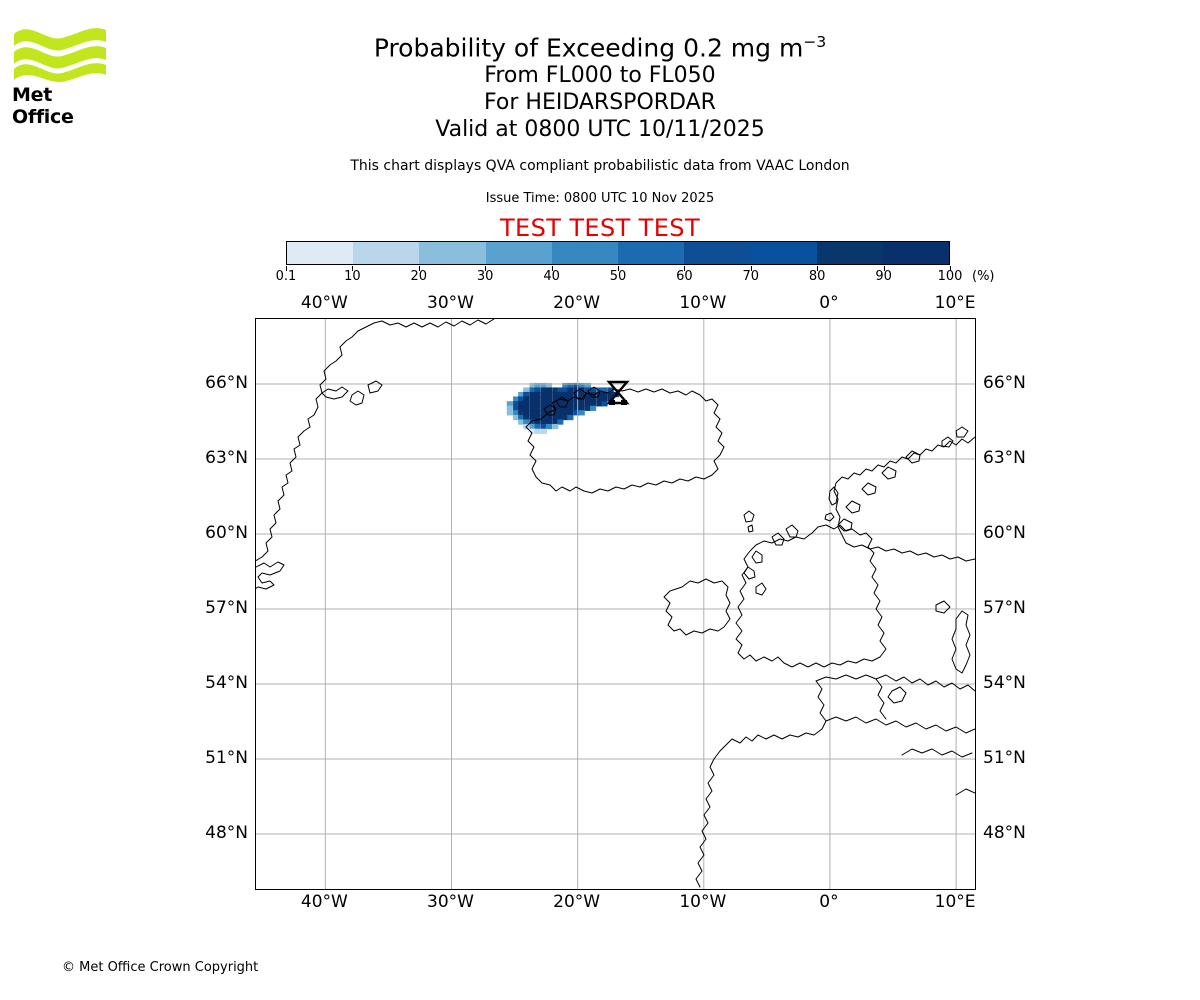 The height and width of the screenshot is (1000, 1200). Describe the element at coordinates (226, 683) in the screenshot. I see `lat-label-left-54: 54°N` at that location.